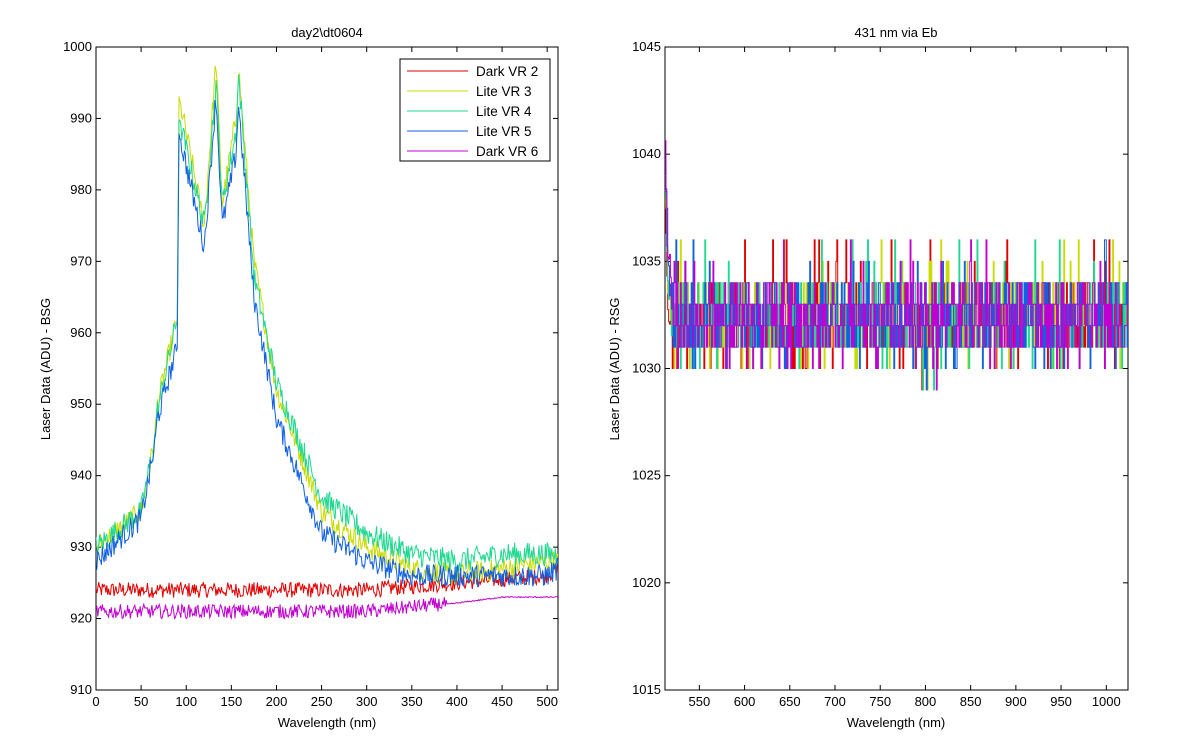 Image resolution: width=1200 pixels, height=755 pixels. What do you see at coordinates (277, 701) in the screenshot?
I see `left-xtick-label: 200` at bounding box center [277, 701].